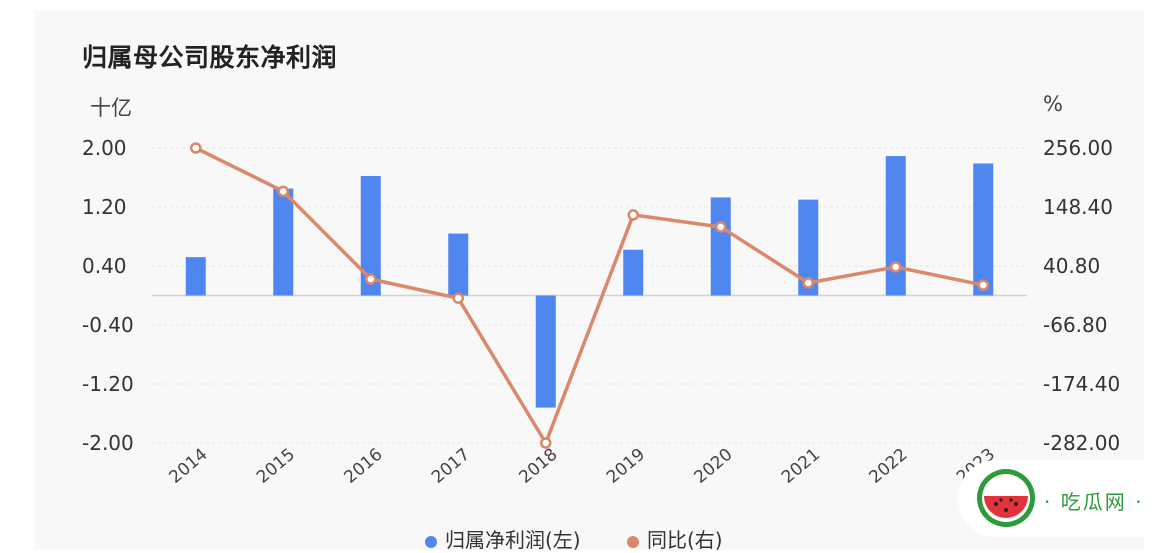 This screenshot has height=553, width=1158. I want to click on left-axis-tick: 2.00, so click(104, 148).